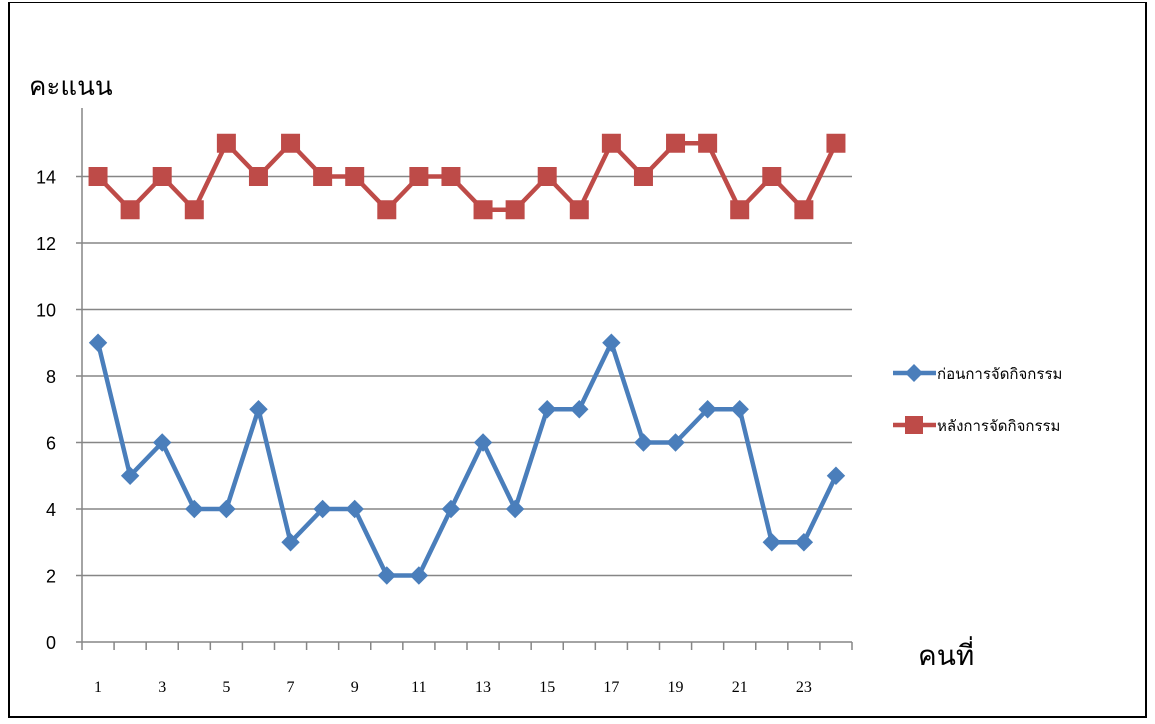 This screenshot has width=1155, height=724. Describe the element at coordinates (46, 311) in the screenshot. I see `y-tick-label: 10` at that location.